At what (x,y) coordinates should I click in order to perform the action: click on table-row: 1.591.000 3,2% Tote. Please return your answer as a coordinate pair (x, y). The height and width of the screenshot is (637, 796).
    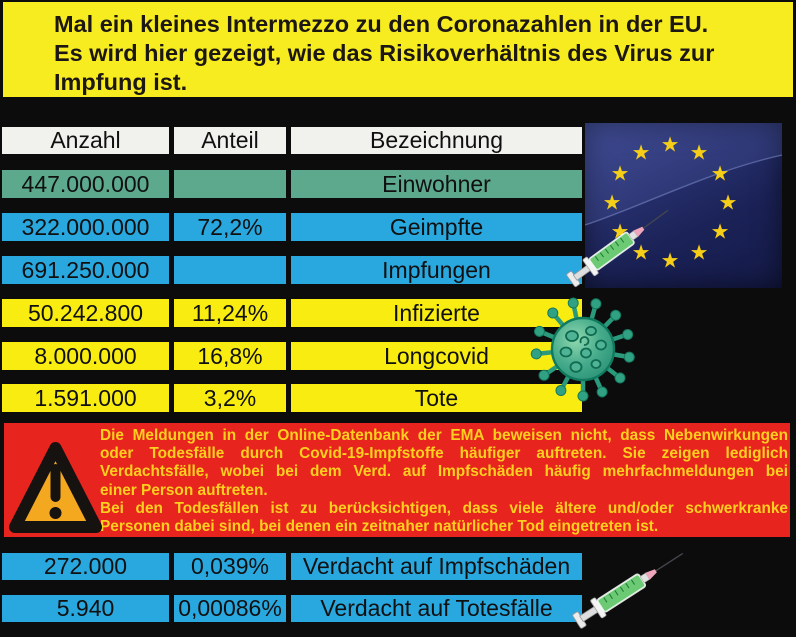
    Looking at the image, I should click on (292, 398).